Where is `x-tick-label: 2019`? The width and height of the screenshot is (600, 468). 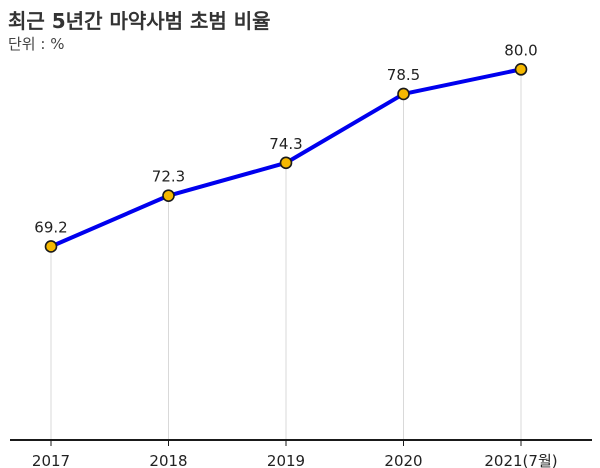 x-tick-label: 2019 is located at coordinates (286, 460).